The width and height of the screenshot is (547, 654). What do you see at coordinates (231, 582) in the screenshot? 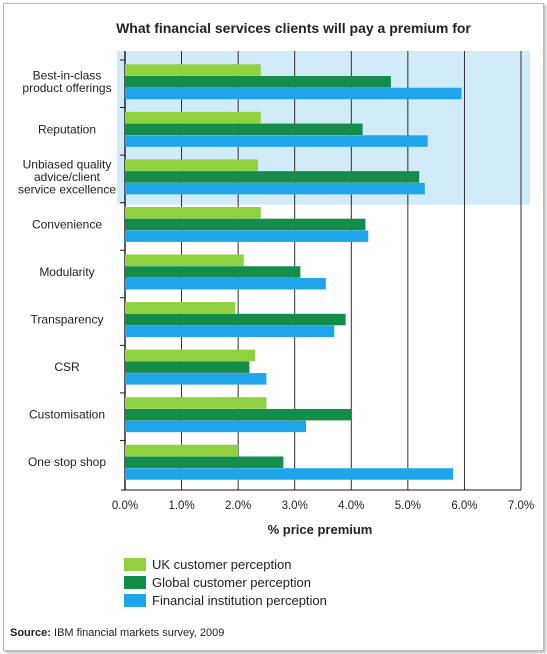
I see `legend-label-global: Global customer perception` at bounding box center [231, 582].